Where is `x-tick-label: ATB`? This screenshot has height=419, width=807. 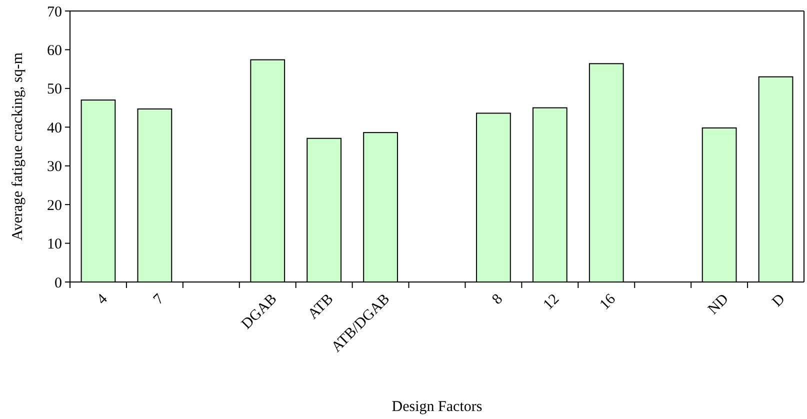
x-tick-label: ATB is located at coordinates (321, 307).